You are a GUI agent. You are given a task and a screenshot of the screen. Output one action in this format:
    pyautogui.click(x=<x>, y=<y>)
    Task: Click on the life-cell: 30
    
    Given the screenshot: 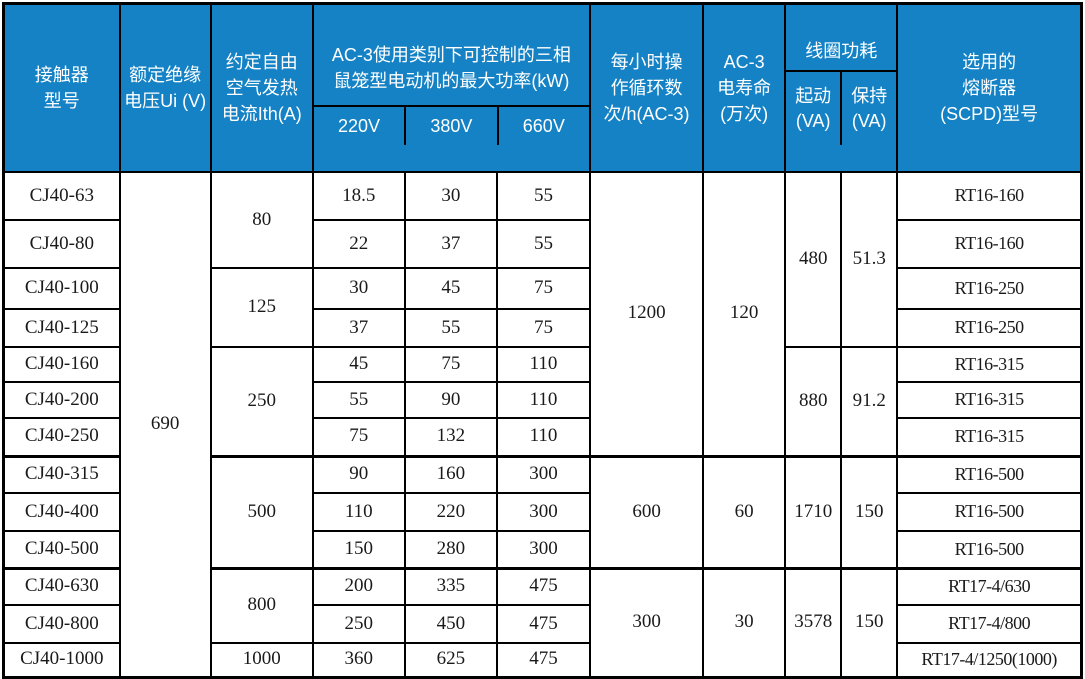 What is the action you would take?
    pyautogui.click(x=744, y=622)
    